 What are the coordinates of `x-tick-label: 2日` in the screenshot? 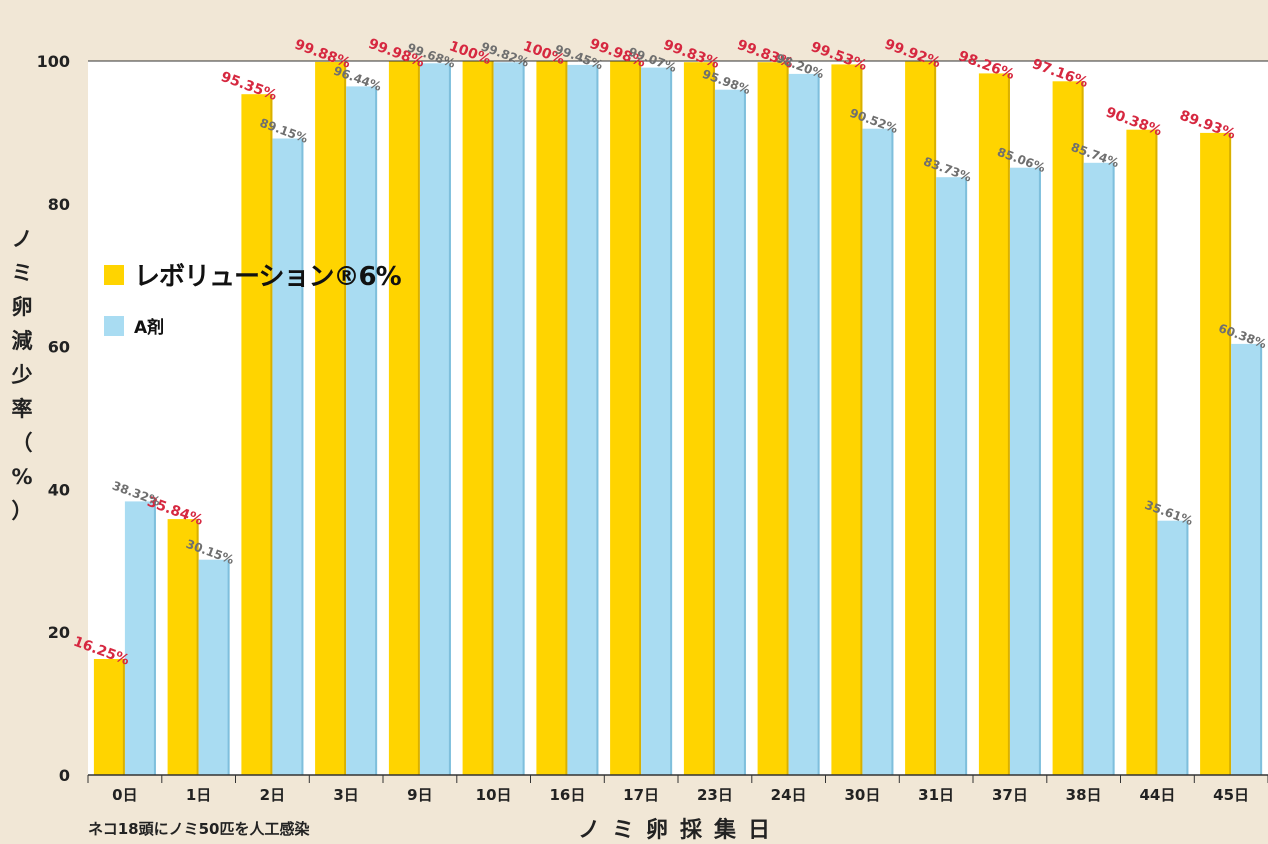 It's located at (272, 795).